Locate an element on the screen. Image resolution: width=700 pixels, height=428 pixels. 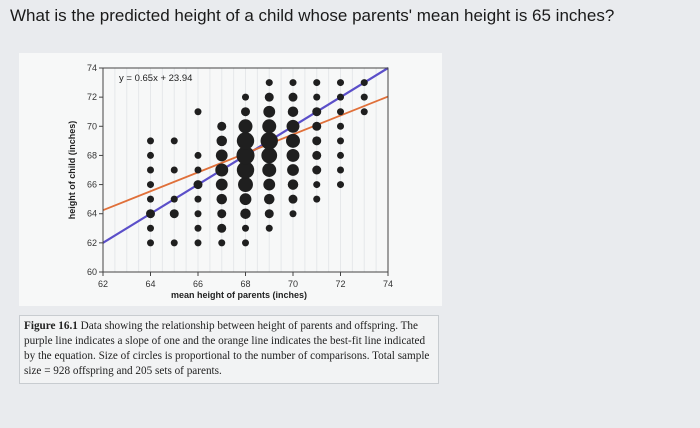
y-tick-label: 60 is located at coordinates (92, 272).